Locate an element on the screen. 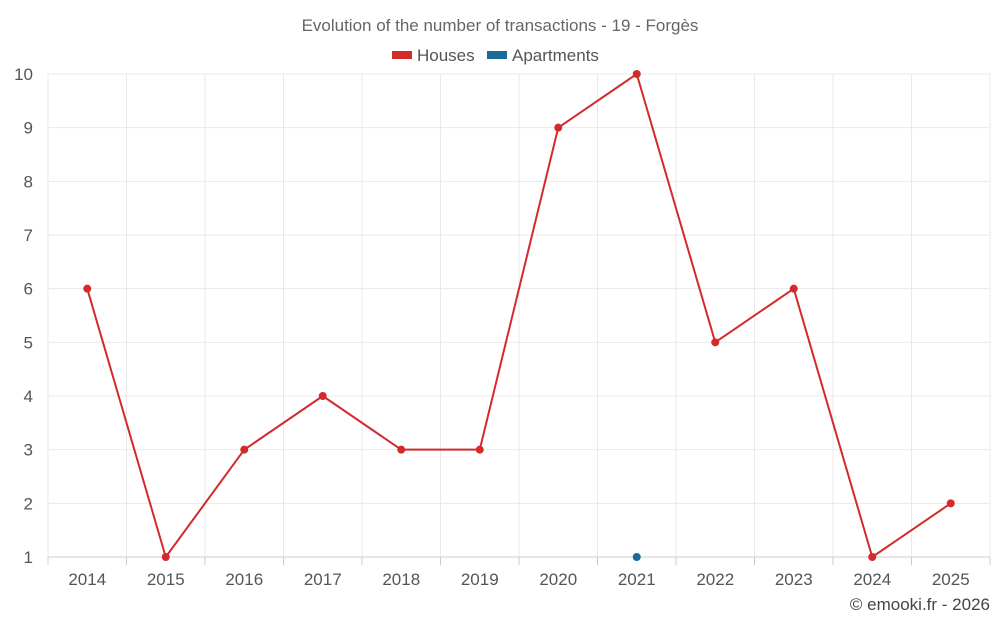  legend-swatch-apartments is located at coordinates (497, 55).